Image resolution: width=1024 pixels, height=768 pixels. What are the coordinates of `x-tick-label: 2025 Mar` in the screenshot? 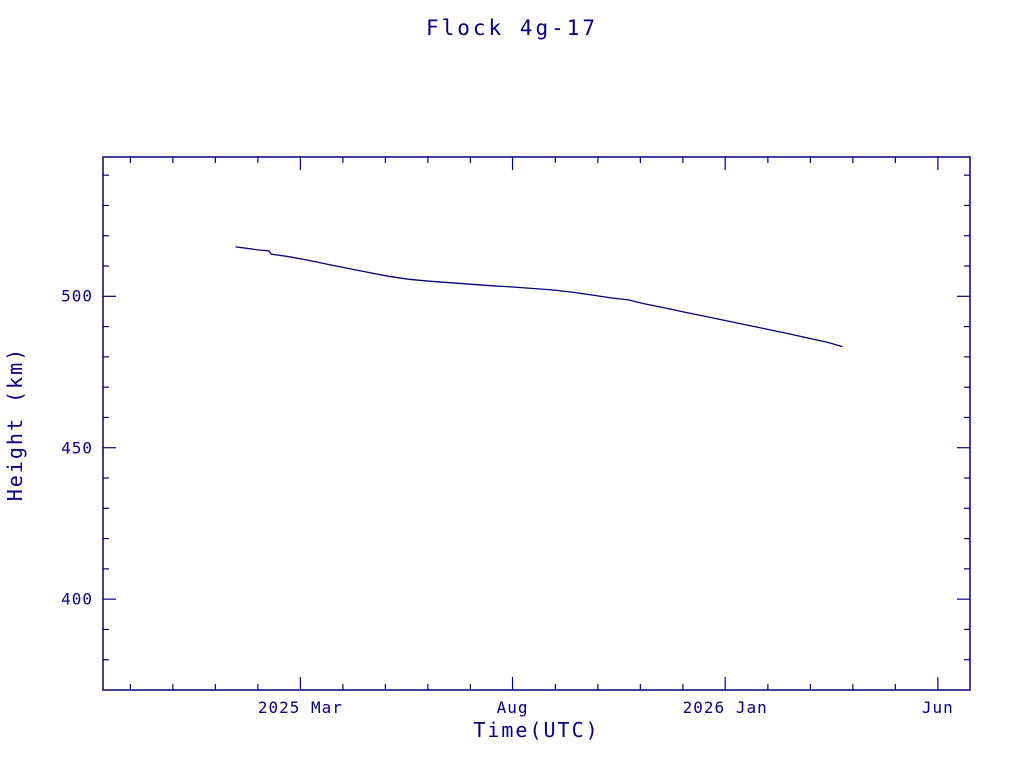 It's located at (300, 707).